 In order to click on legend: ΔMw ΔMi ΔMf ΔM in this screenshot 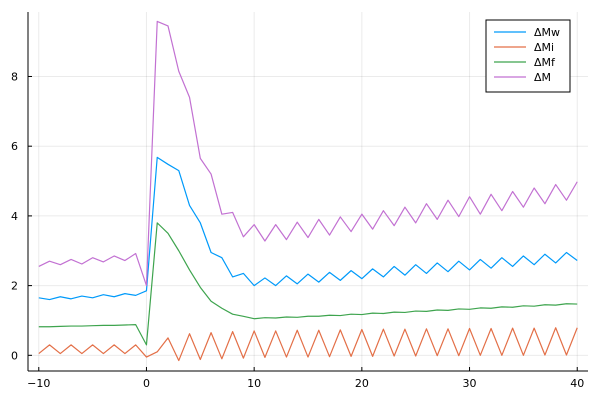, I will do `click(528, 56)`.